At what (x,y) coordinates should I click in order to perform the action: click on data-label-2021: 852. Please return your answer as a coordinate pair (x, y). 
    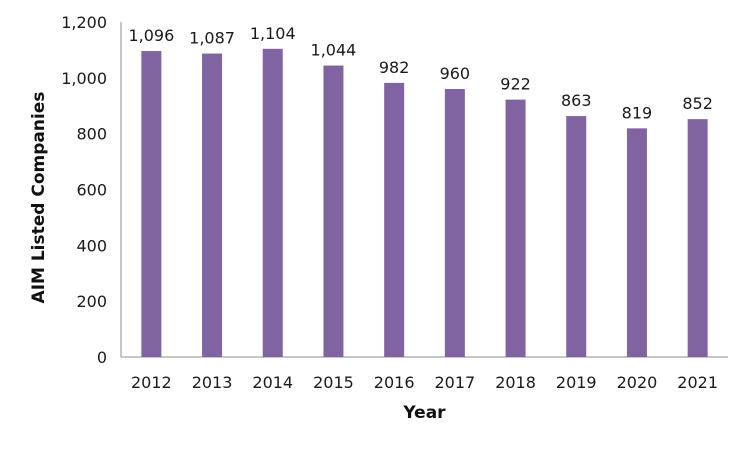
    Looking at the image, I should click on (697, 103).